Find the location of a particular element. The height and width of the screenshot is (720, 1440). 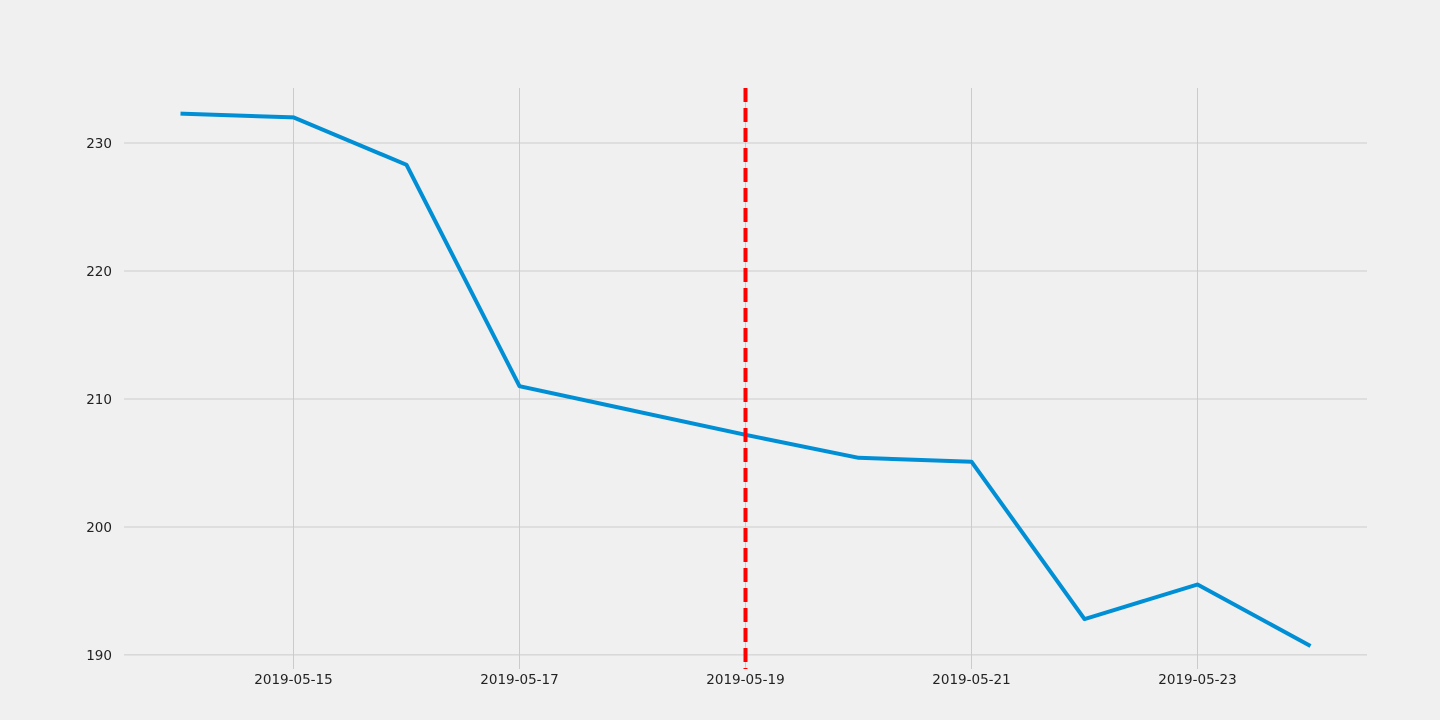

y-tick-label: 200 is located at coordinates (99, 528).